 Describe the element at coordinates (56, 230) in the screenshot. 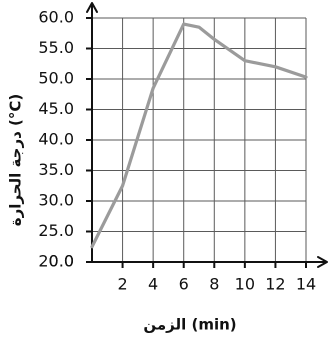

I see `y-tick-label-2: 25.0` at that location.